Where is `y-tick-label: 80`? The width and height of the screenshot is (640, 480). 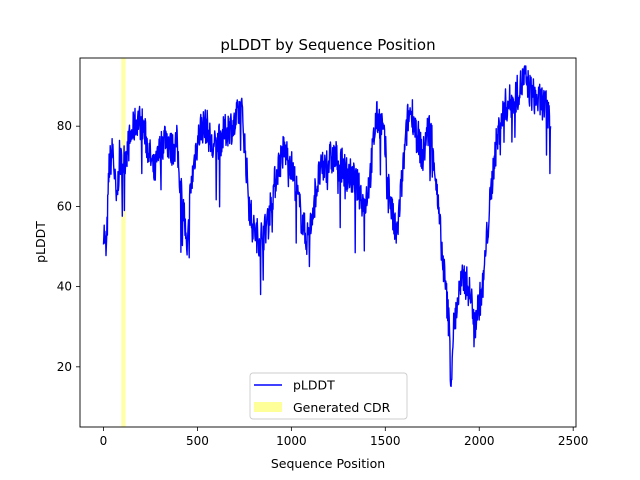
y-tick-label: 80 is located at coordinates (64, 126).